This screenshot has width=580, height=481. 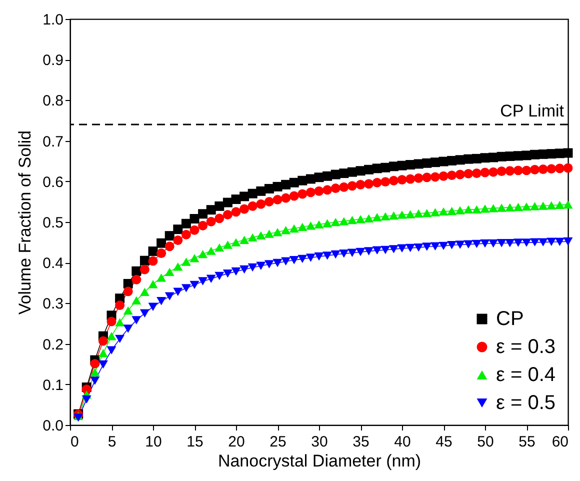 I want to click on y-axis-title: Volume Fraction of Solid, so click(x=25, y=222).